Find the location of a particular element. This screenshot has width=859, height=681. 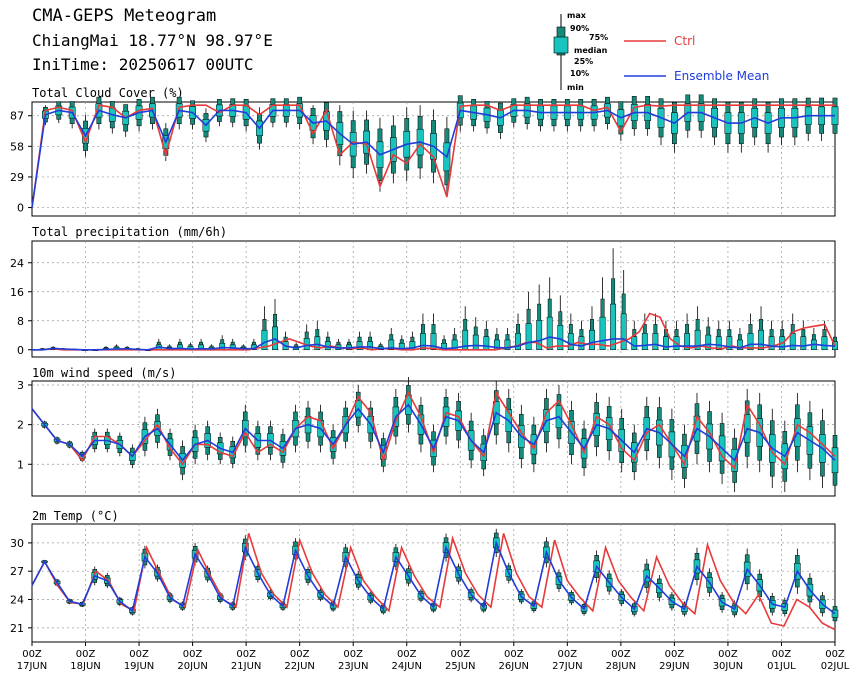

legend-box-label: 75% is located at coordinates (598, 37).